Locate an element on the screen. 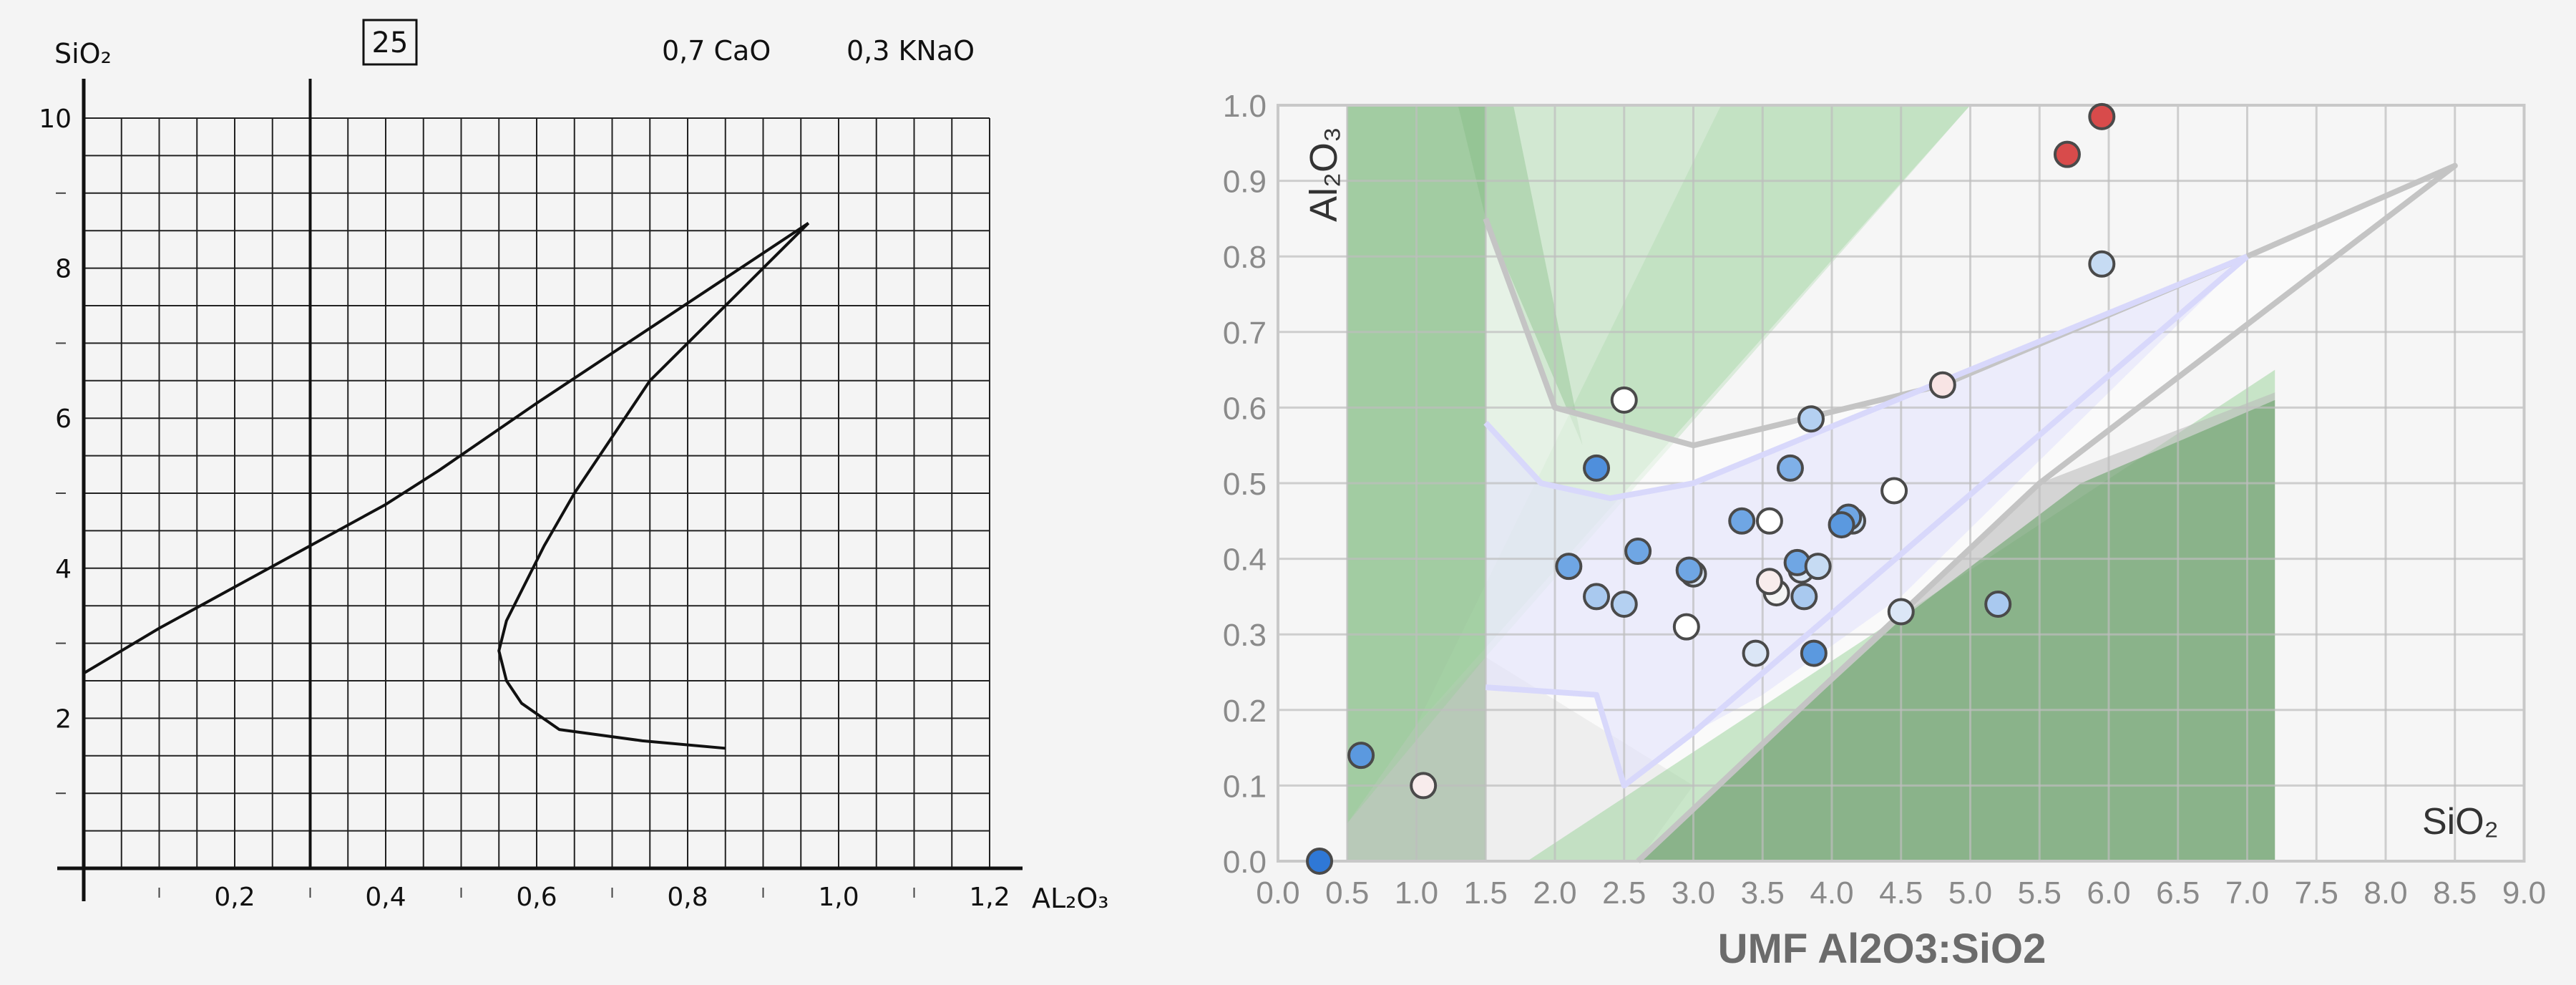 This screenshot has height=985, width=2576. right-y-tick-label: 0.8 is located at coordinates (1245, 257).